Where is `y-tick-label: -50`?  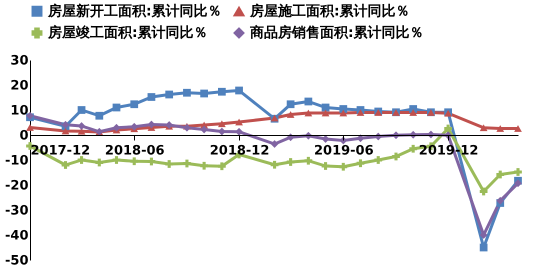
y-tick-label: -50 is located at coordinates (16, 261).